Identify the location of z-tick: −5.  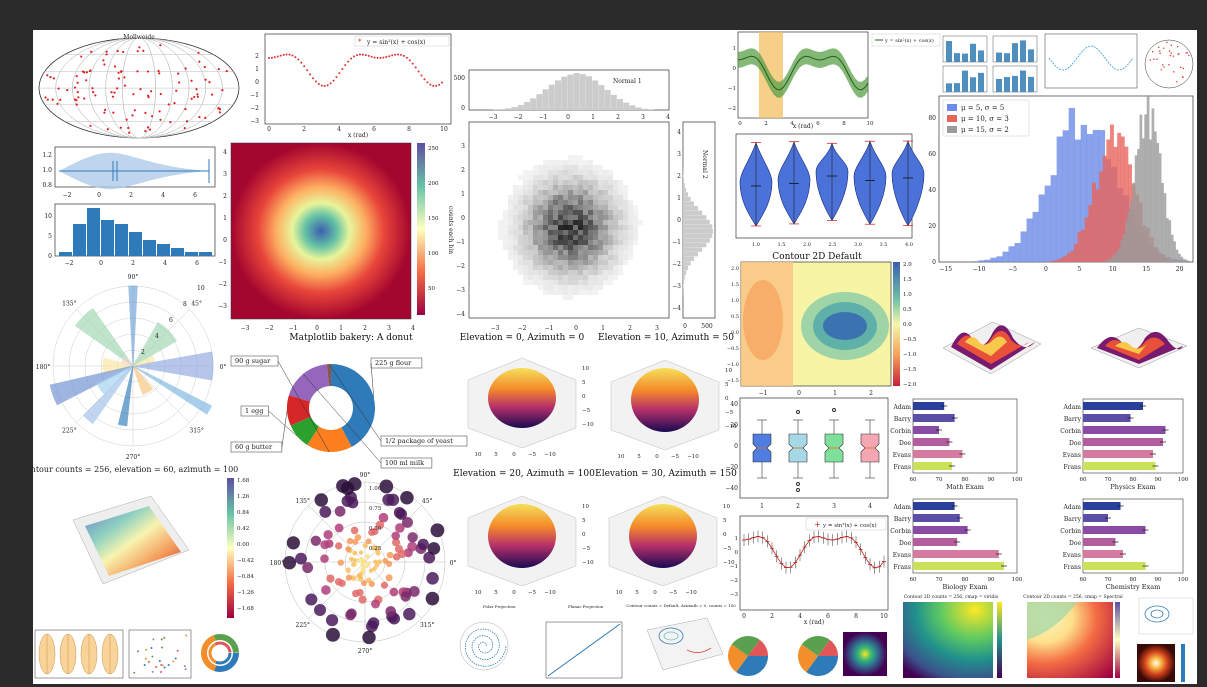
(727, 549).